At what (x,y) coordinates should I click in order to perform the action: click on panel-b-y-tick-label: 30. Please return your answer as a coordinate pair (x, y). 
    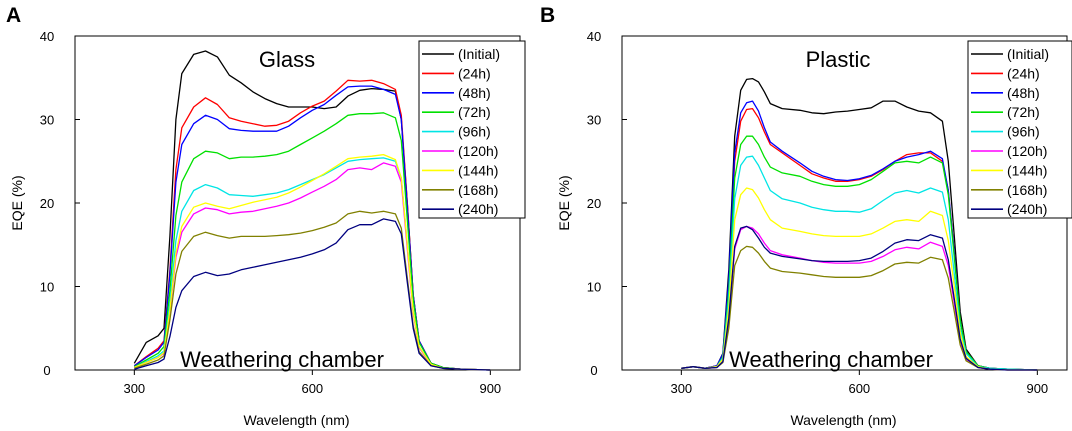
    Looking at the image, I should click on (594, 120).